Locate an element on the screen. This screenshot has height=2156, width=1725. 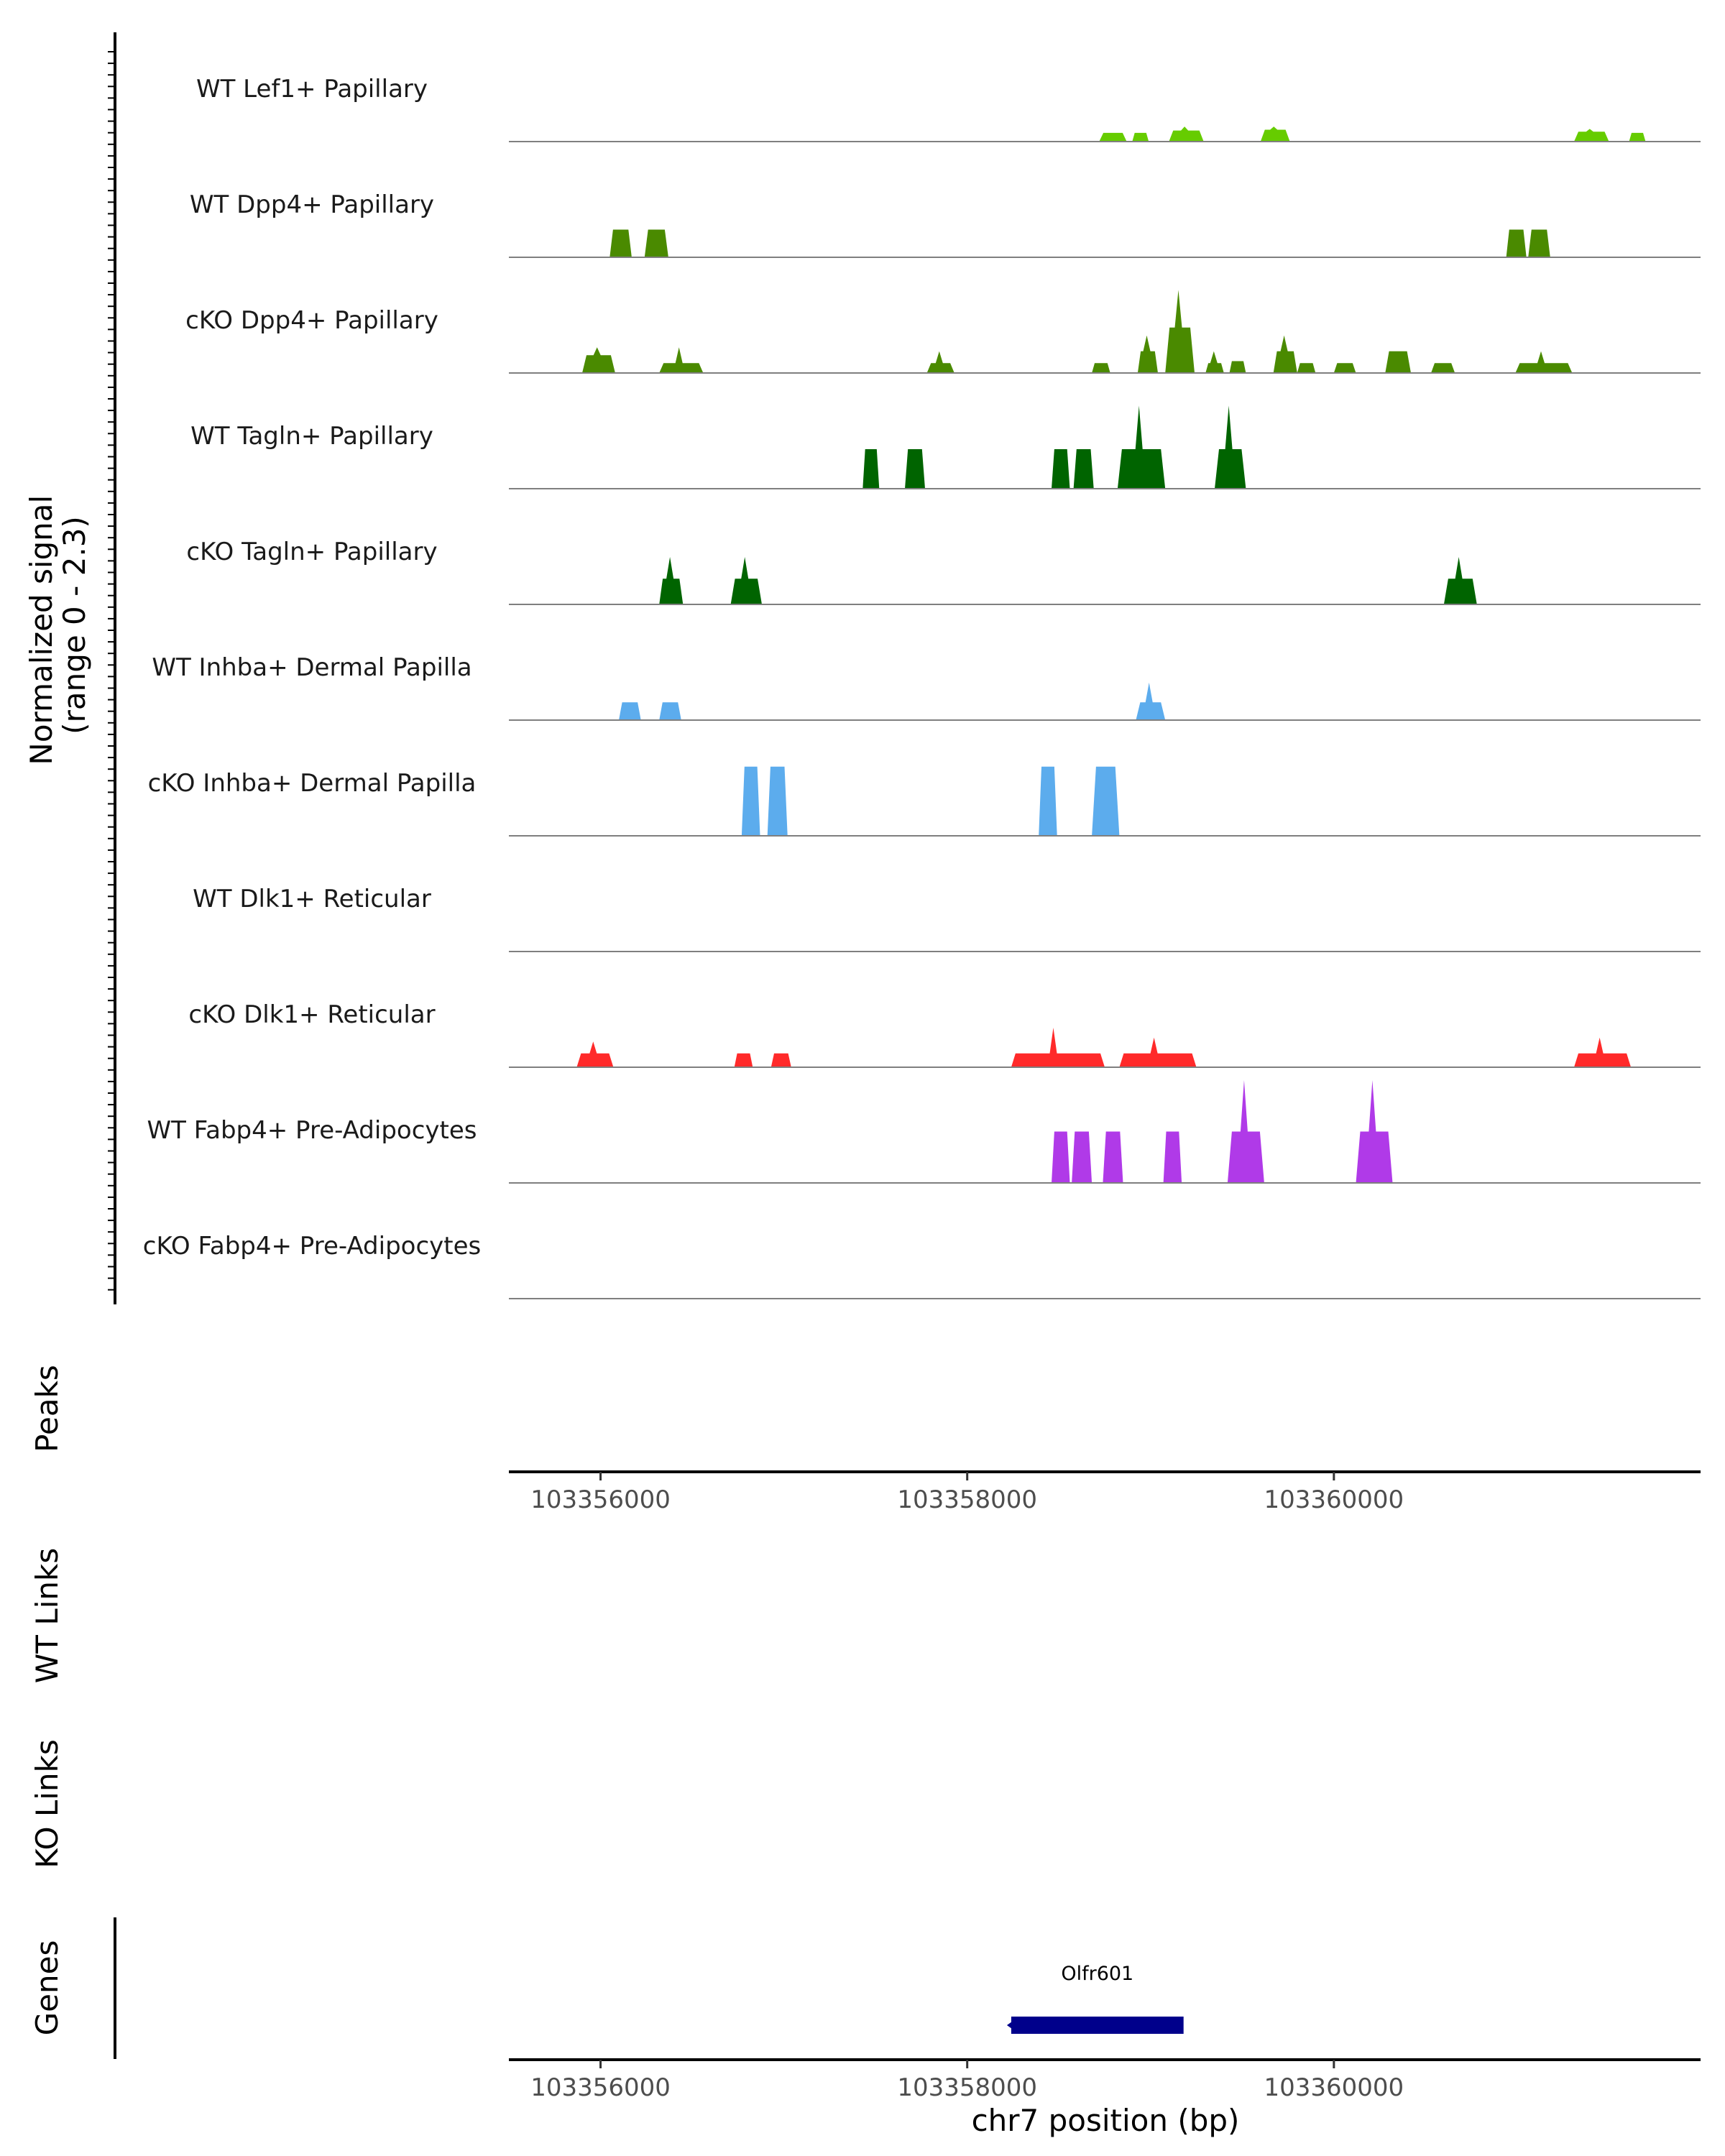
track-label: cKO Inhba+ Dermal Papilla is located at coordinates (312, 784).